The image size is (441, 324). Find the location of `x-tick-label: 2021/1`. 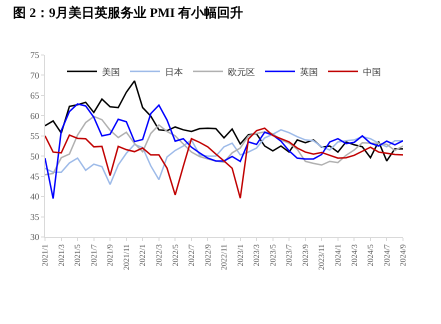

x-tick-label: 2021/1 is located at coordinates (45, 255).